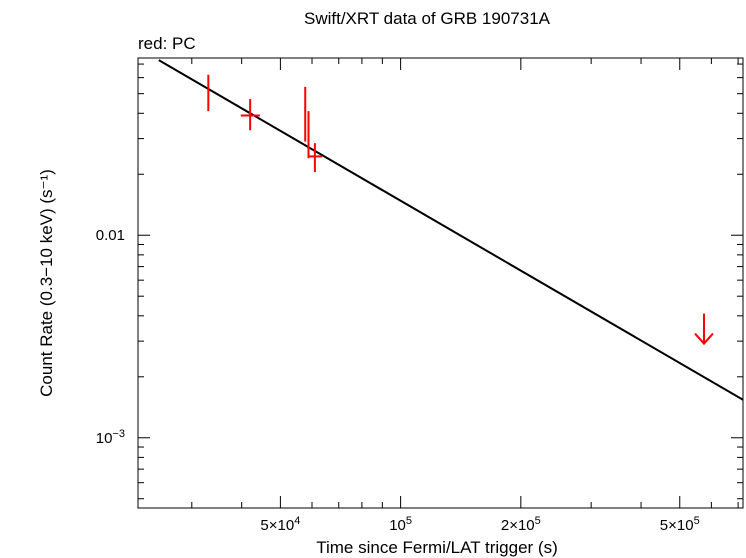 Image resolution: width=746 pixels, height=558 pixels. Describe the element at coordinates (427, 18) in the screenshot. I see `chart-title: Swift/XRT data of GRB 190731A` at that location.